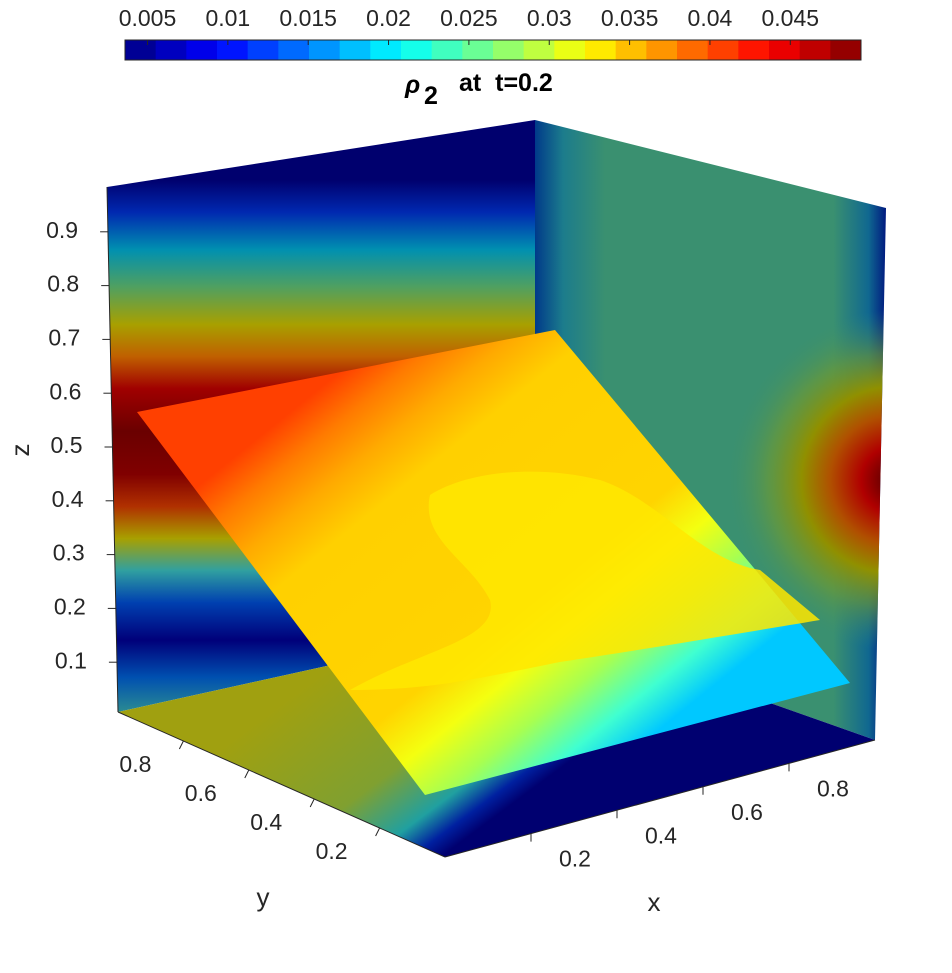 The width and height of the screenshot is (952, 973). What do you see at coordinates (630, 18) in the screenshot?
I see `colorbar-tick-label: 0.035` at bounding box center [630, 18].